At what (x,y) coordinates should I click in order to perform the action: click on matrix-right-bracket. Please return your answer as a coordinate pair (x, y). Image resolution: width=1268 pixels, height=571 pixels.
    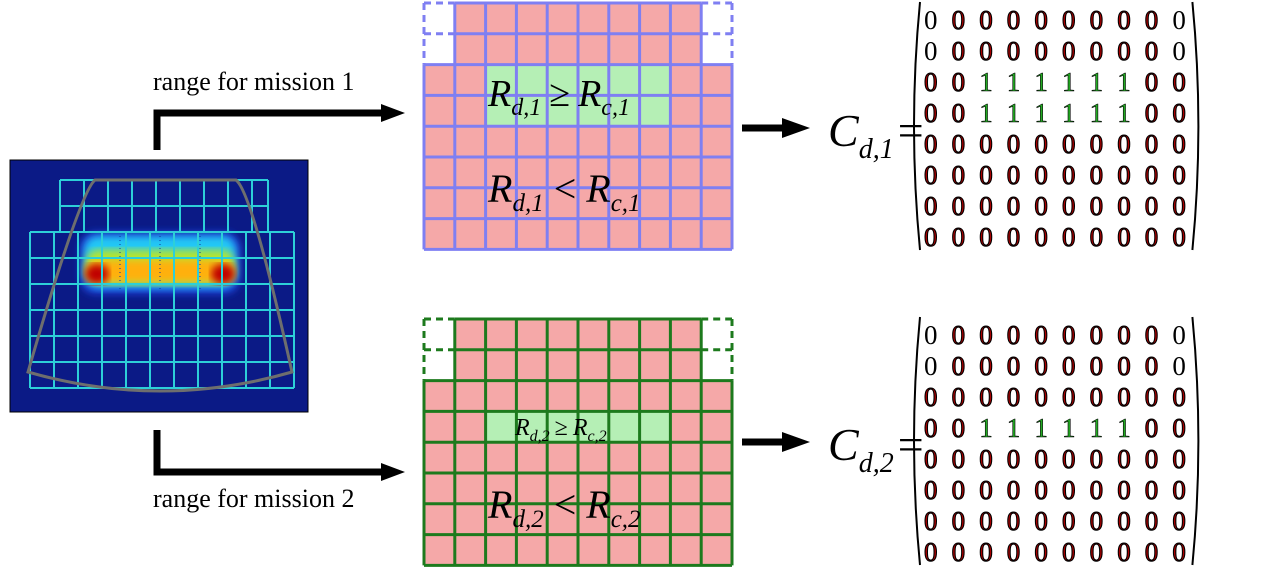
    Looking at the image, I should click on (1195, 441).